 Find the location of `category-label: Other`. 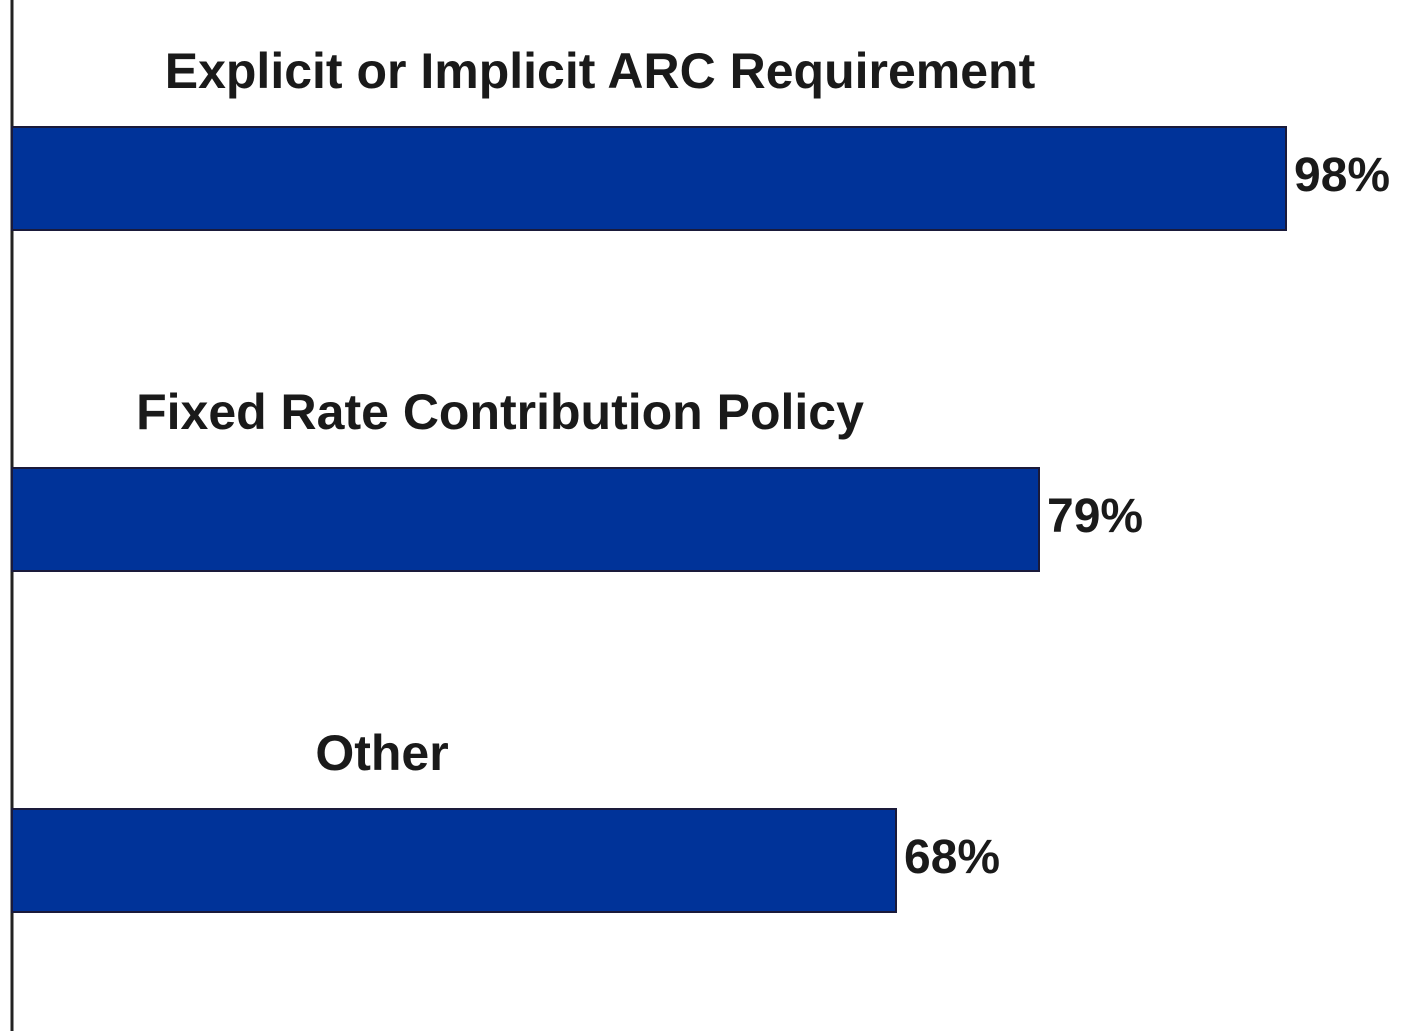

category-label: Other is located at coordinates (381, 753).